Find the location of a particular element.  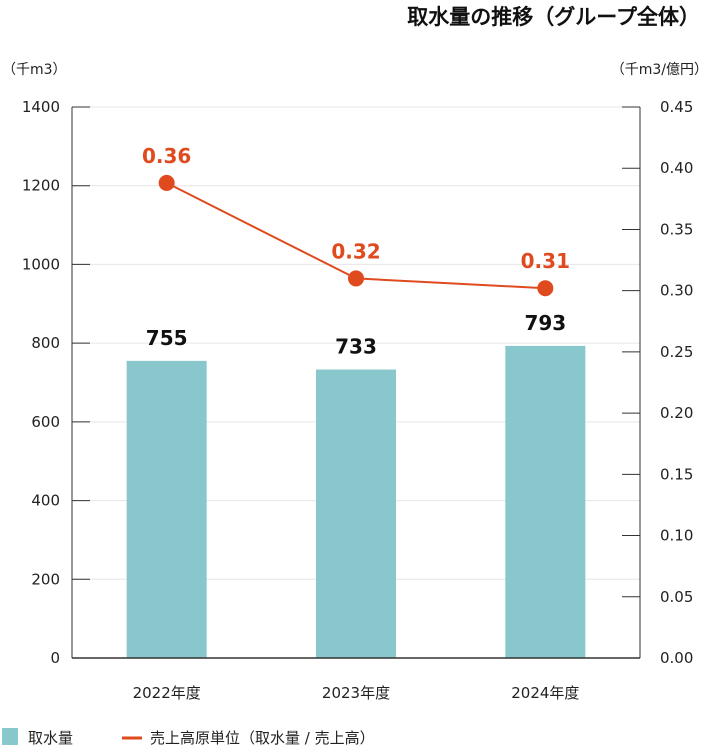

left-tick-label: 400 is located at coordinates (45, 501).